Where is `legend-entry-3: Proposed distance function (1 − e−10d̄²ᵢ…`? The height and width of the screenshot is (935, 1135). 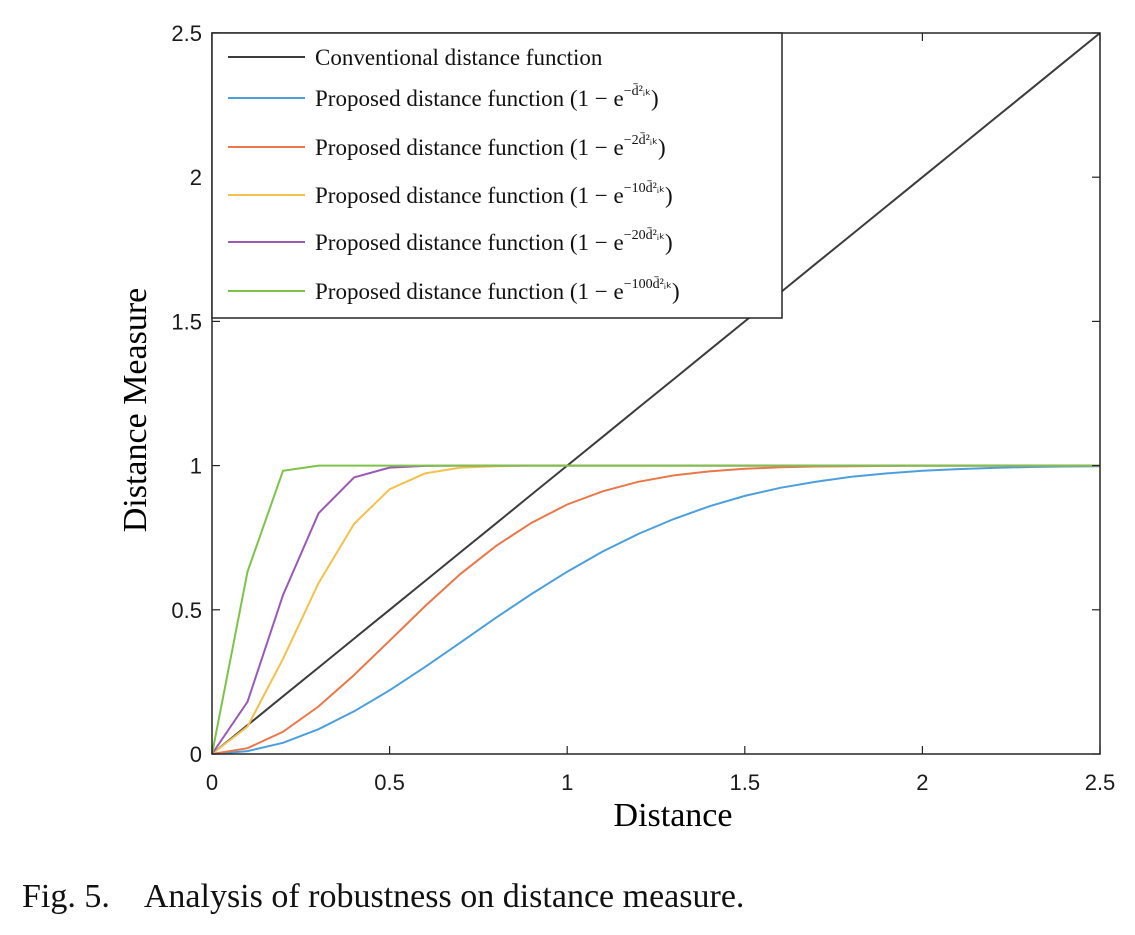 legend-entry-3: Proposed distance function (1 − e−10d̄²ᵢ… is located at coordinates (494, 194).